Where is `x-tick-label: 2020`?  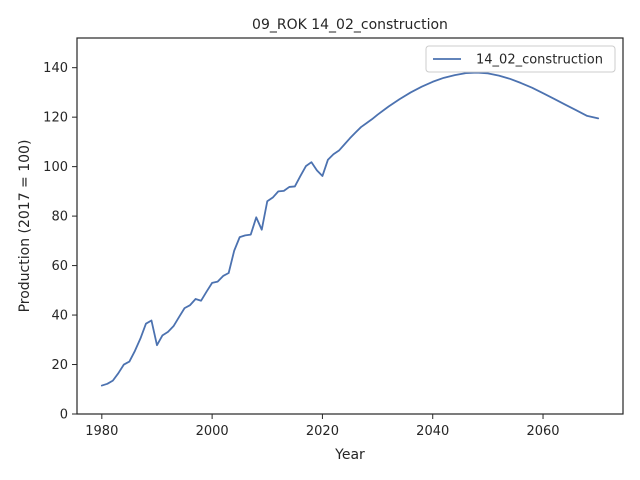 x-tick-label: 2020 is located at coordinates (322, 431).